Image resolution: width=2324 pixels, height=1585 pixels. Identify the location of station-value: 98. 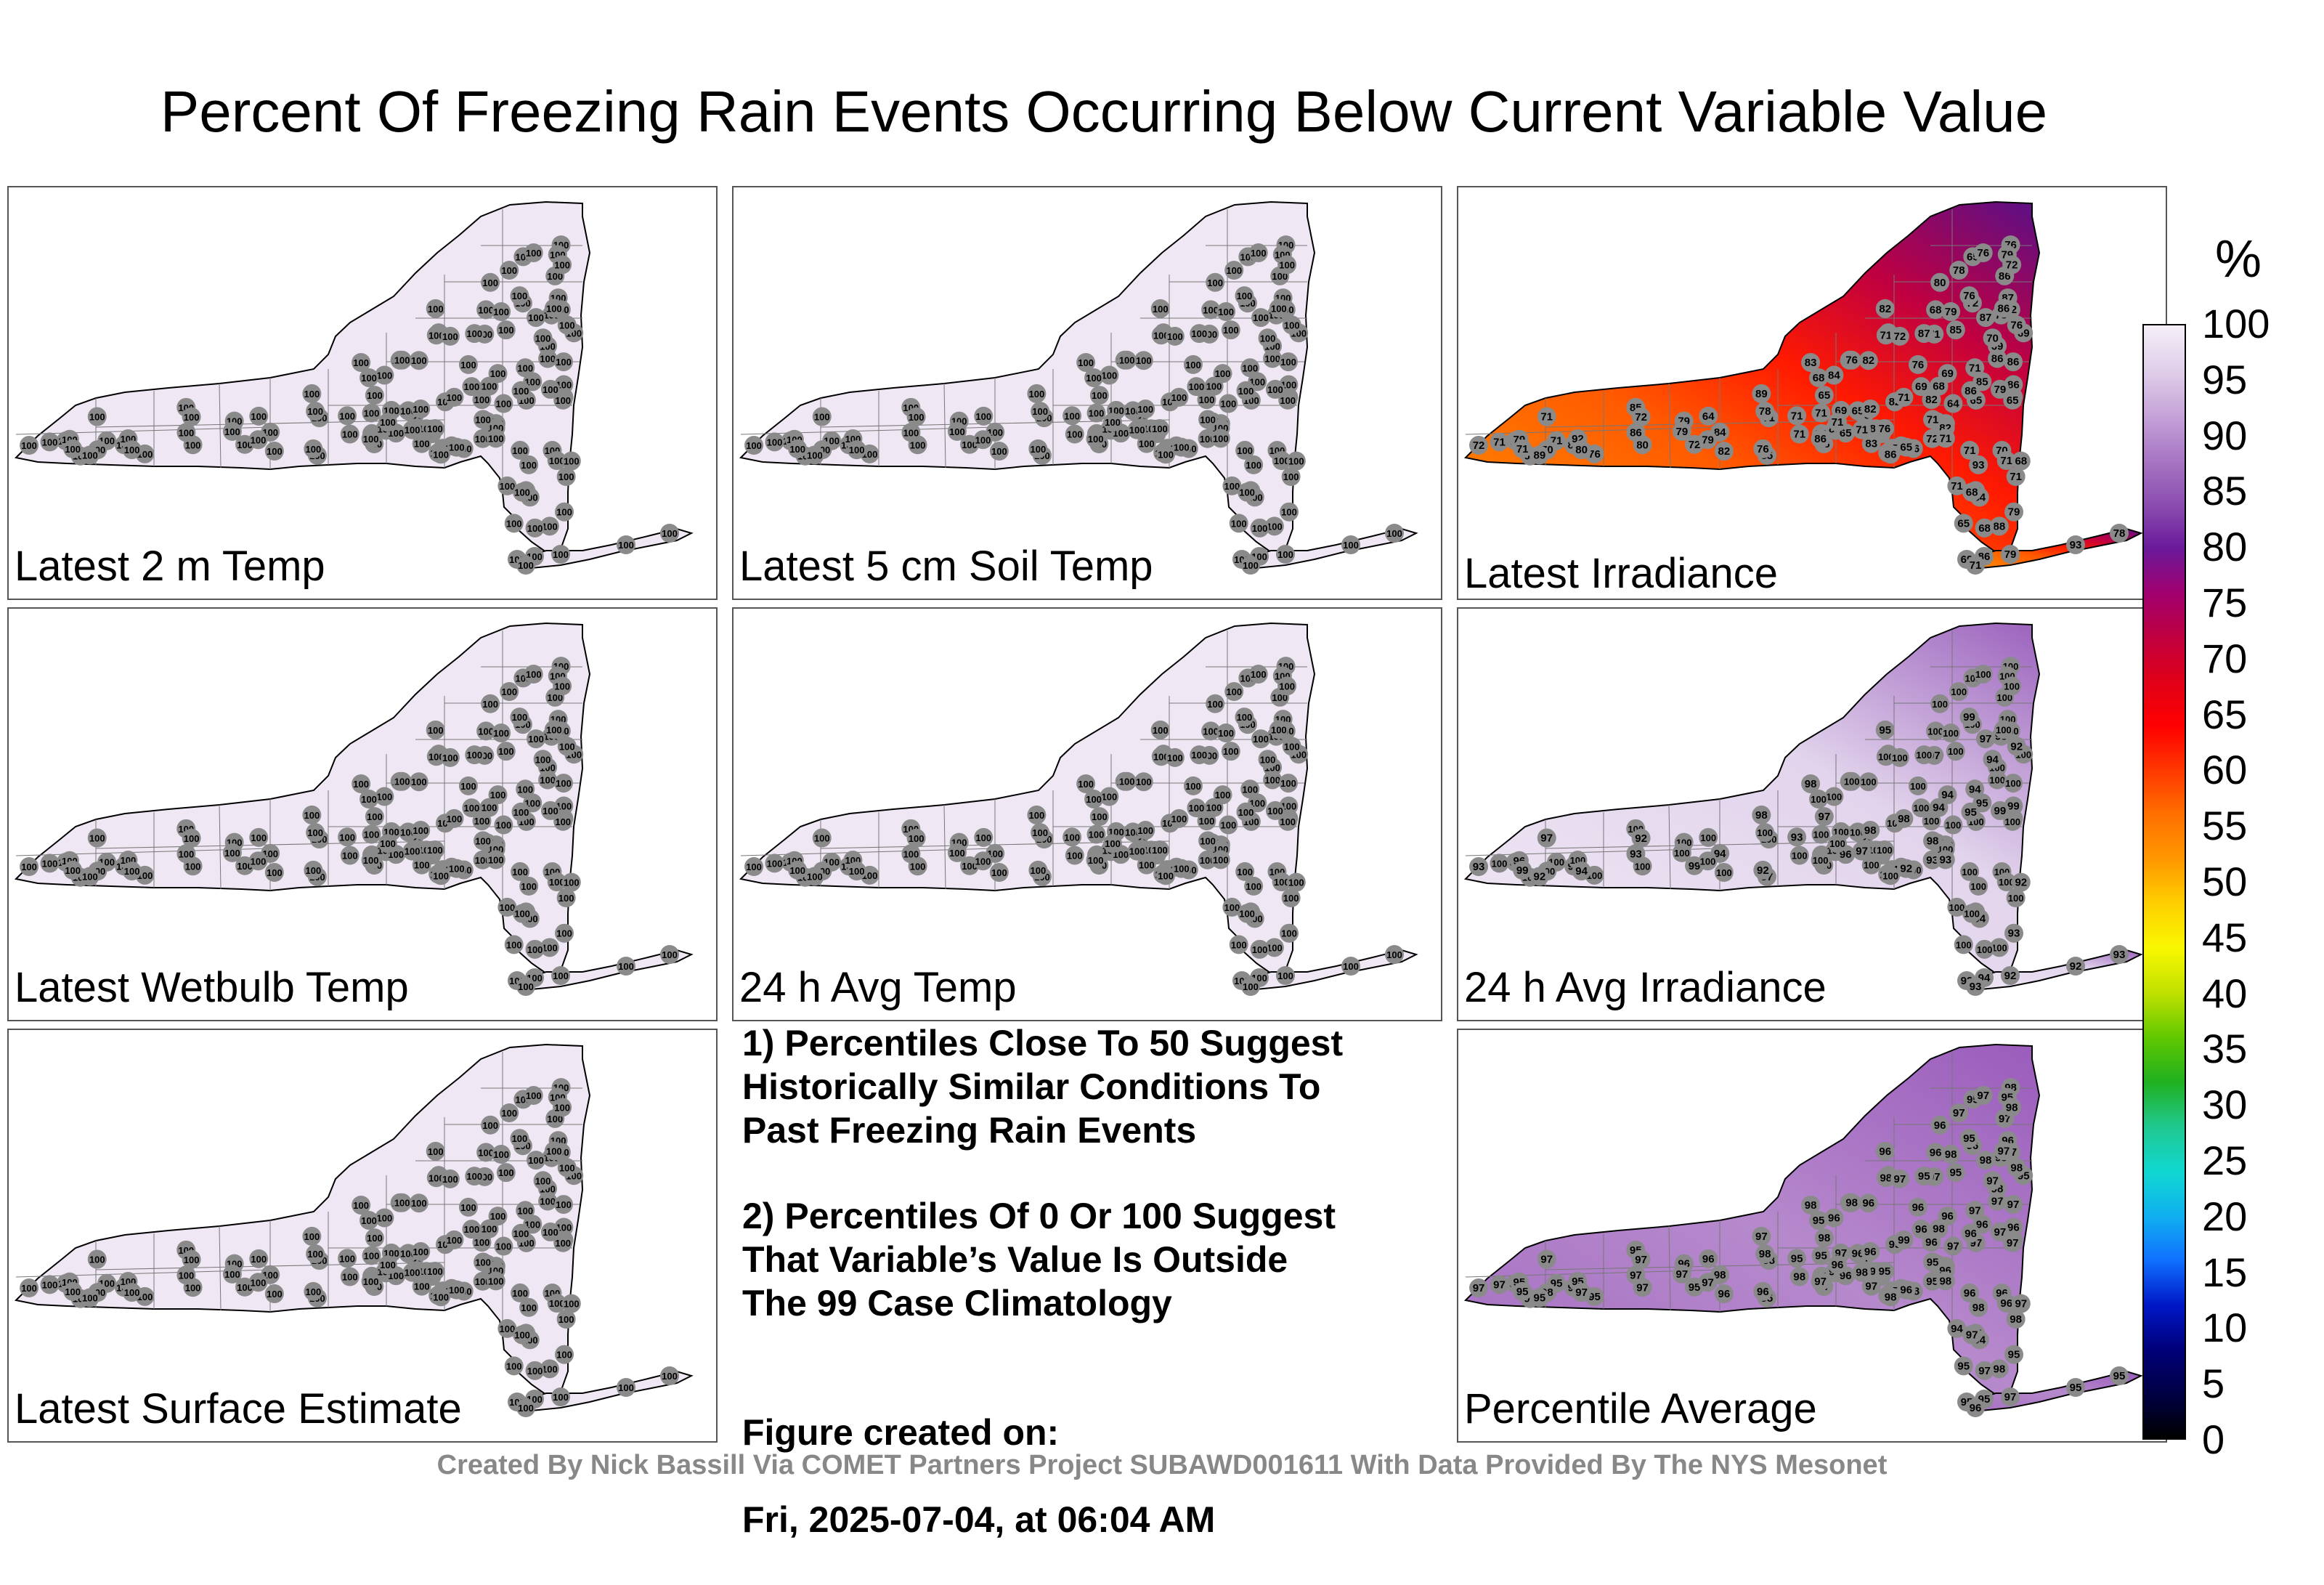
(1986, 1160).